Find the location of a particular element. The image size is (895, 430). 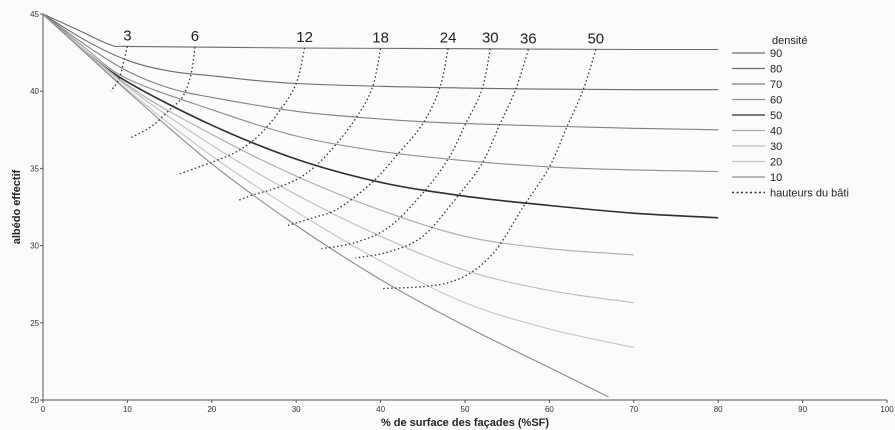

legend-entry-label: hauteurs du bâti is located at coordinates (809, 194).